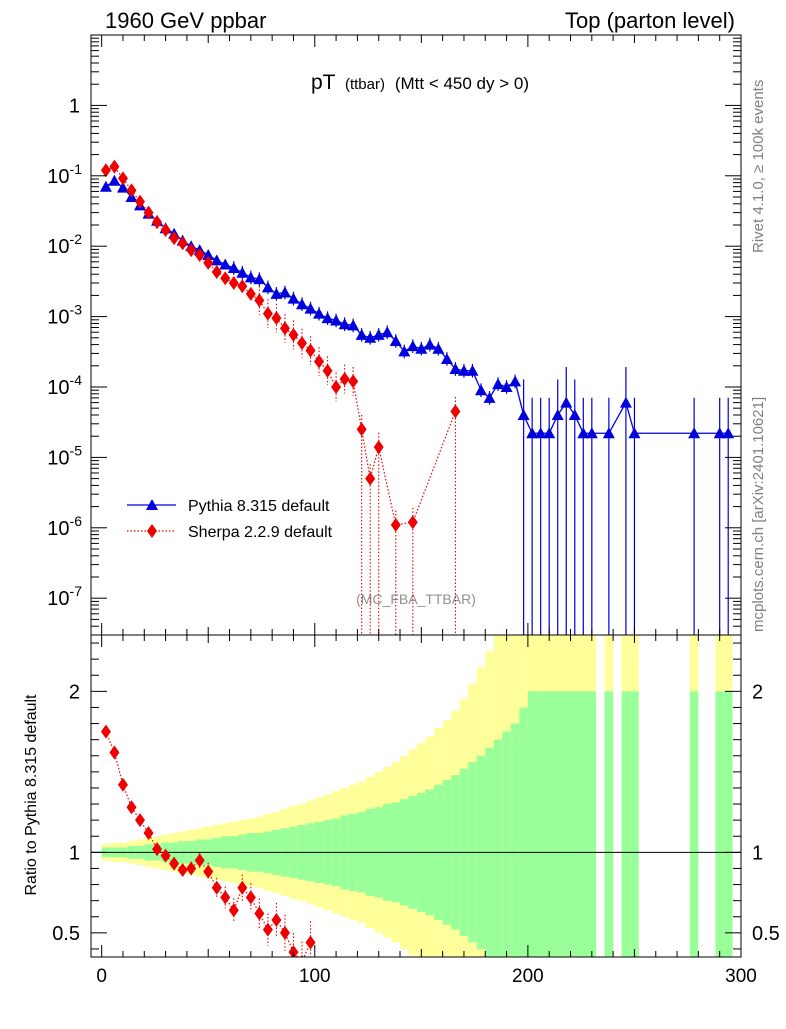 The image size is (786, 1029). Describe the element at coordinates (365, 84) in the screenshot. I see `plot-title-sub: (ttbar)` at that location.